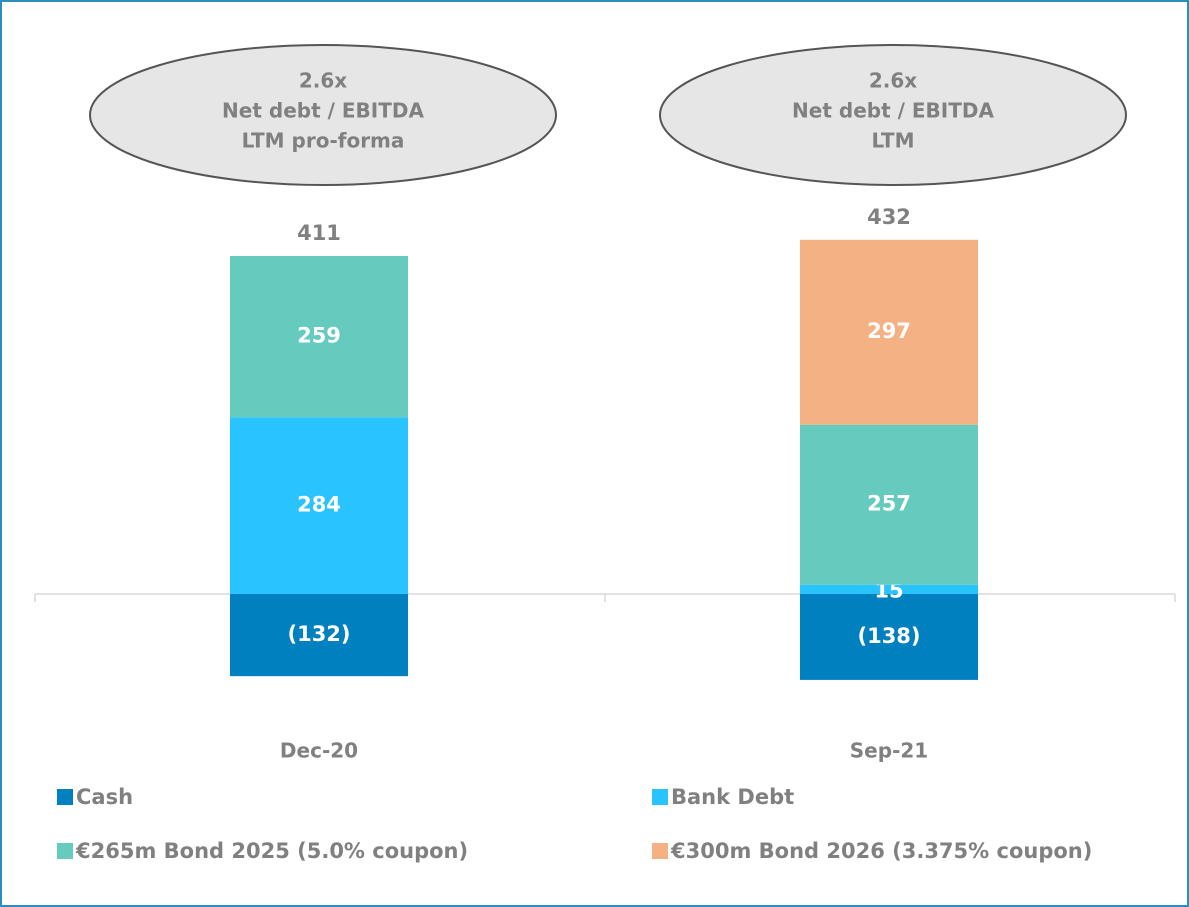 This screenshot has height=907, width=1189. I want to click on legend-label: €265m Bond 2025 (5.0% coupon), so click(271, 851).